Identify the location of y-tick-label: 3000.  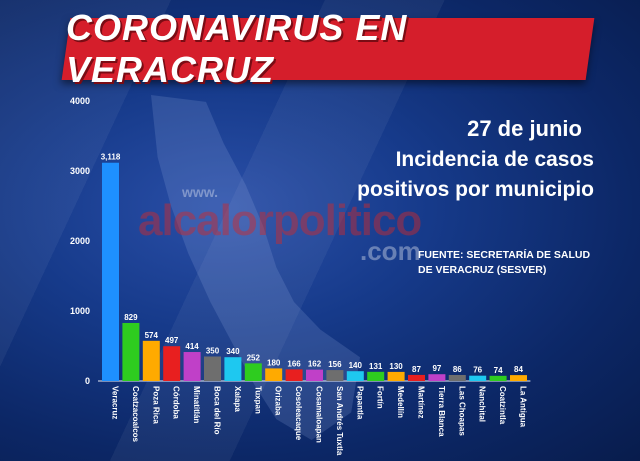
(80, 171).